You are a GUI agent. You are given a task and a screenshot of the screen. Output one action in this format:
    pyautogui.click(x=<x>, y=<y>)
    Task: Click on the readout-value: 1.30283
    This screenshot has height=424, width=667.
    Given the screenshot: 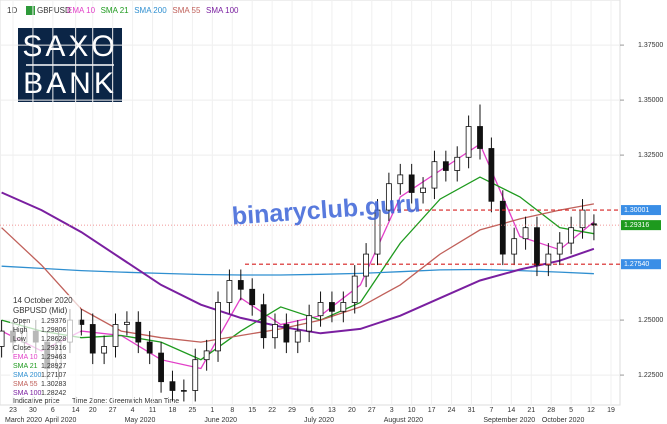 What is the action you would take?
    pyautogui.click(x=53, y=384)
    